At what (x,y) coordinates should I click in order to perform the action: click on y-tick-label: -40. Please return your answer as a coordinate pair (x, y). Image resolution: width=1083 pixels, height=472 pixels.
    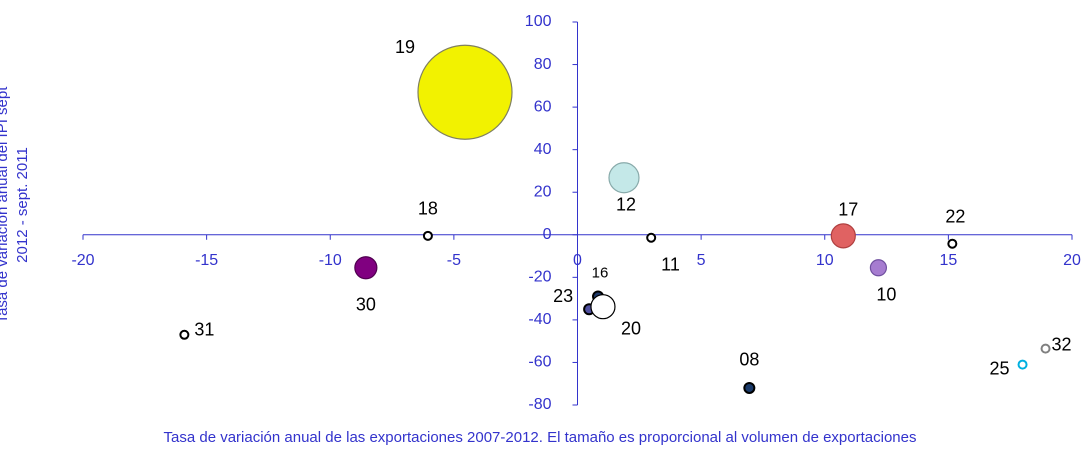
    Looking at the image, I should click on (539, 319).